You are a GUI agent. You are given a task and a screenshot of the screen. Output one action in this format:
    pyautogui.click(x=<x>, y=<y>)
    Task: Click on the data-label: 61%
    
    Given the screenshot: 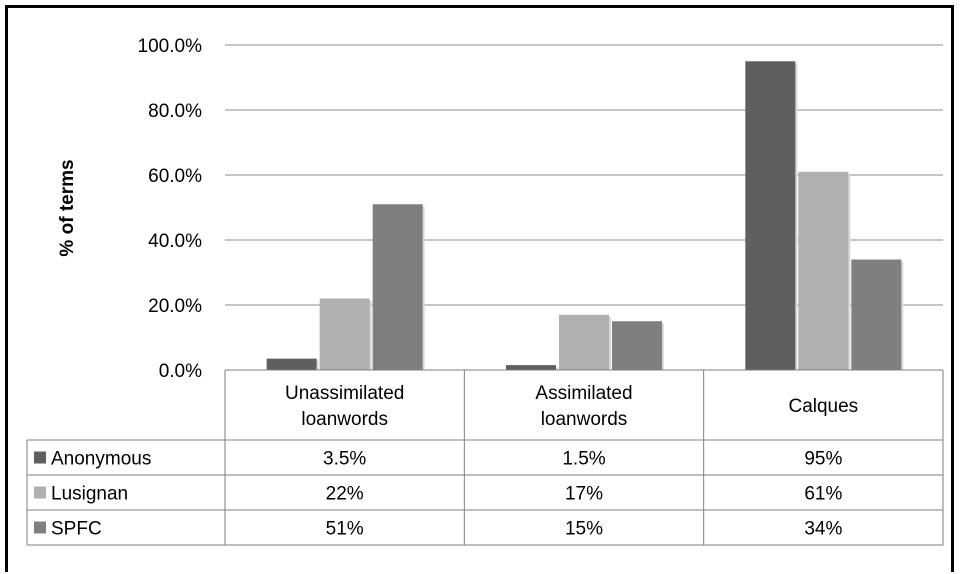 What is the action you would take?
    pyautogui.click(x=823, y=494)
    